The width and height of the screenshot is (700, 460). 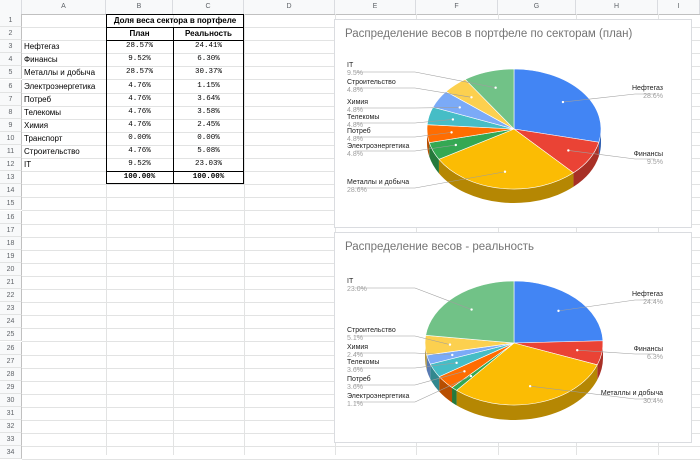 What do you see at coordinates (11, 138) in the screenshot?
I see `row-header-10: 10` at bounding box center [11, 138].